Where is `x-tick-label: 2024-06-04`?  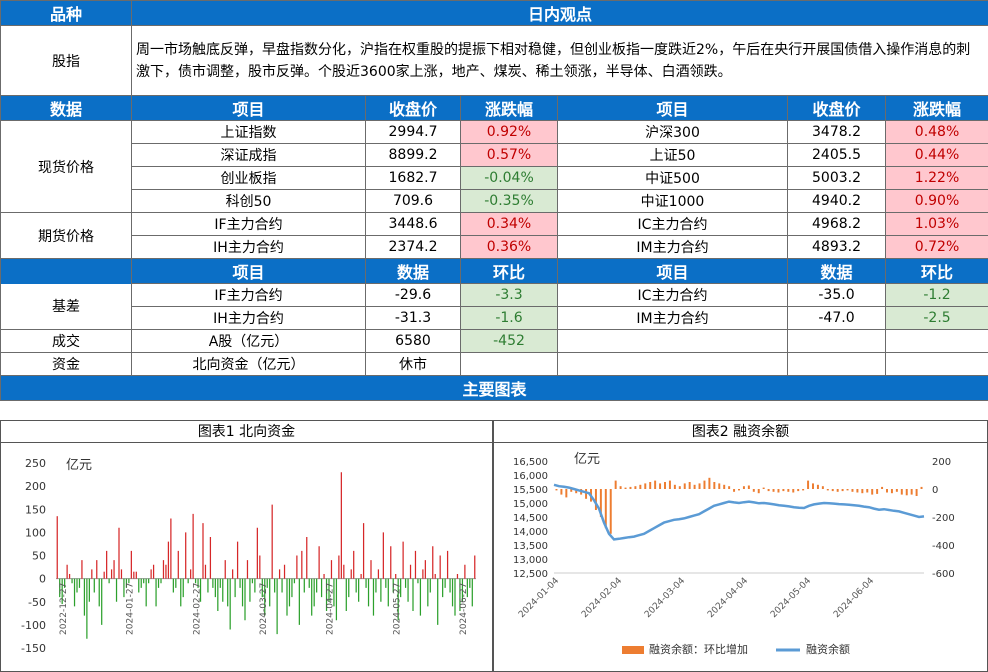 x-tick-label: 2024-06-04 is located at coordinates (854, 598).